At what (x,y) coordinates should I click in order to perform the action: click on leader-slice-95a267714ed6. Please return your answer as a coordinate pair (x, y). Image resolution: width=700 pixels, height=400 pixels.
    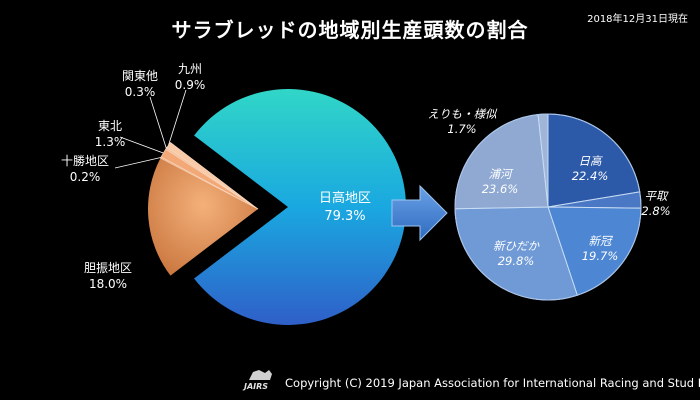
    Looking at the image, I should click on (158, 122).